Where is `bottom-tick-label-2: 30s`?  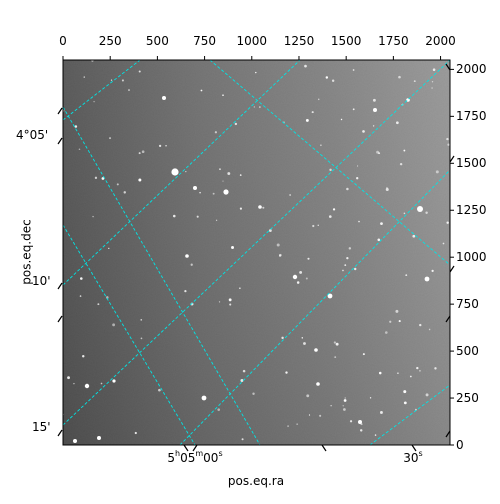
bottom-tick-label-2: 30s is located at coordinates (413, 457).